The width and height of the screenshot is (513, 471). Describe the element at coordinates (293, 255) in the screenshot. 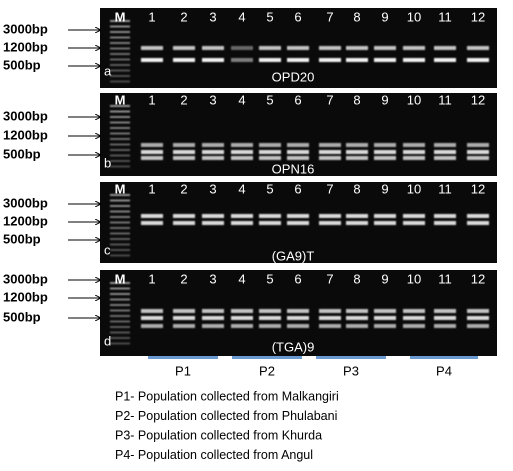

I see `primer-label: (GA9)T` at that location.